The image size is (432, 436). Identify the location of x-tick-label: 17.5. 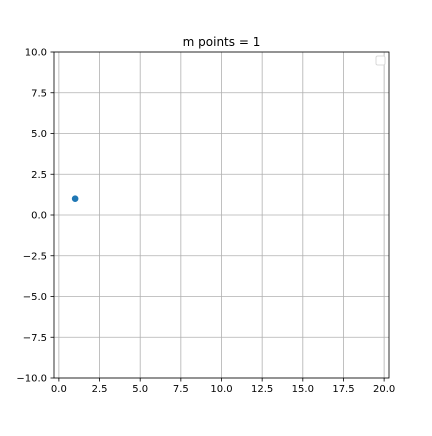
(343, 389).